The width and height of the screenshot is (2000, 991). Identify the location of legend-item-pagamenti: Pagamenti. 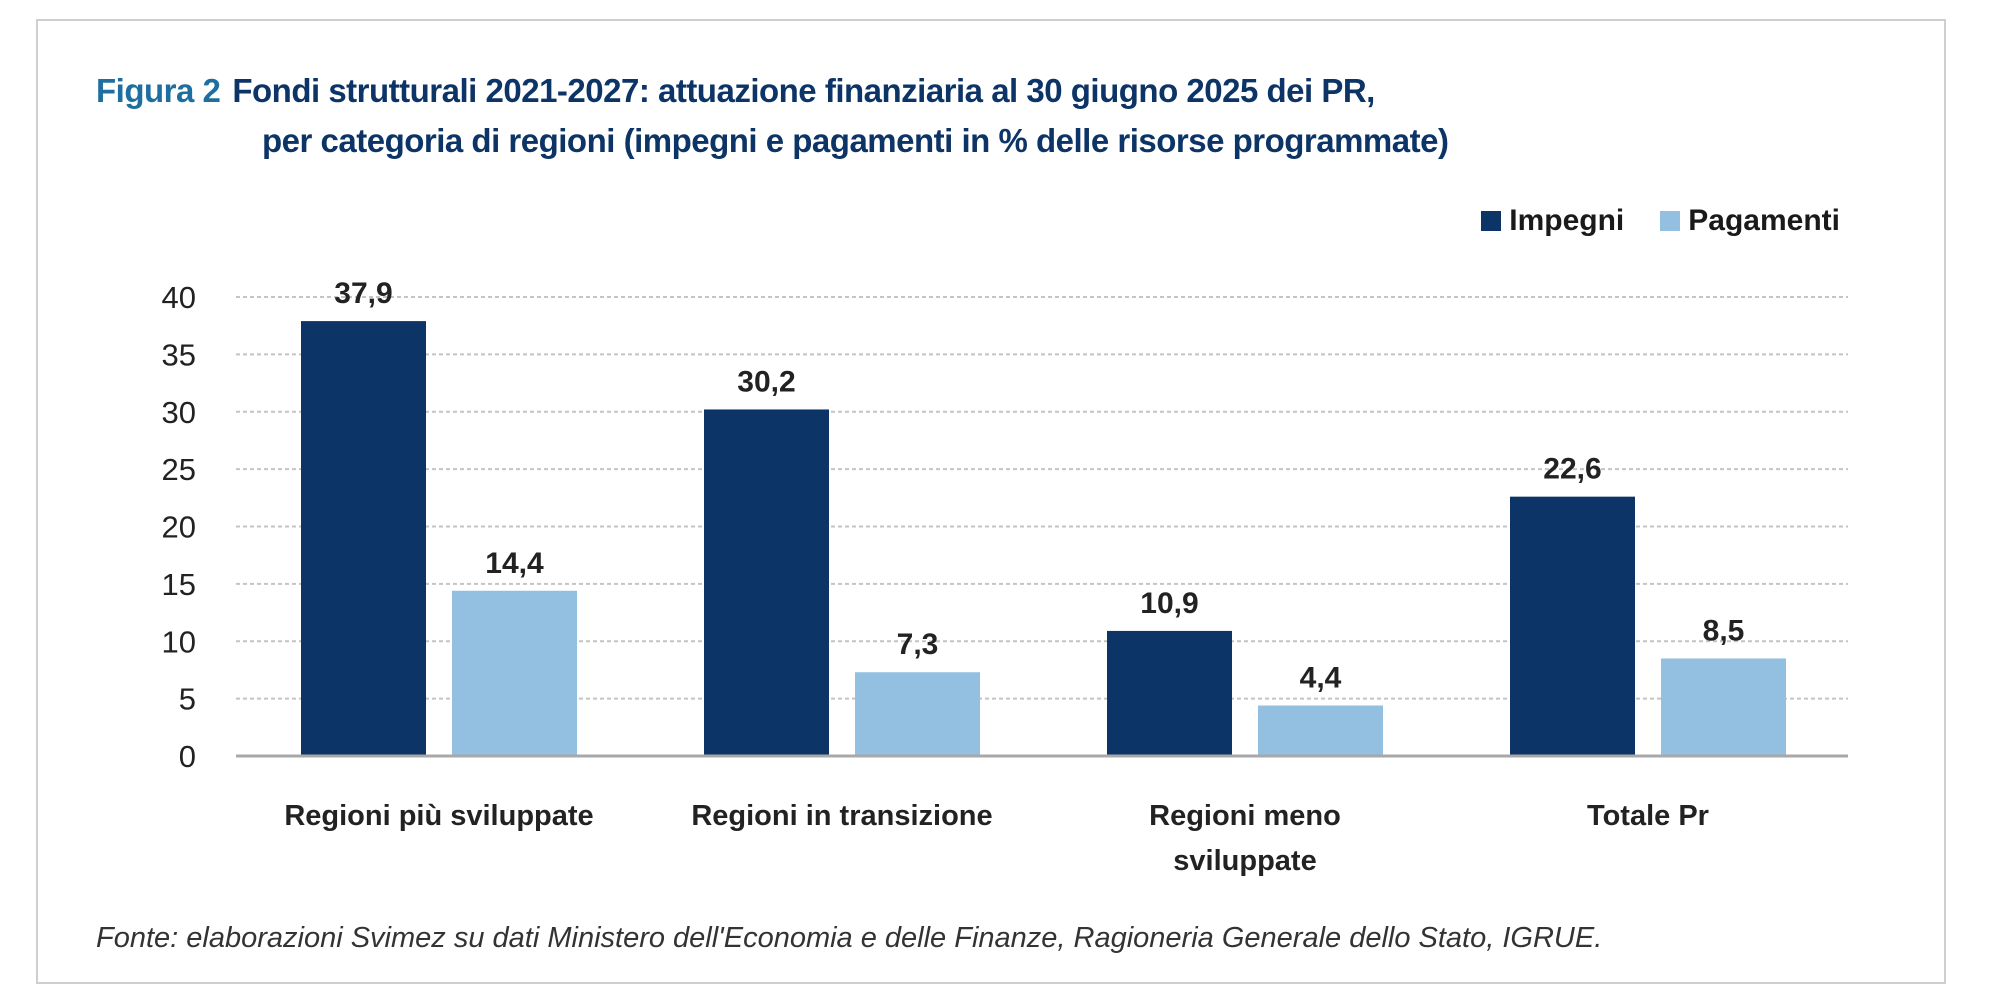
(1750, 221).